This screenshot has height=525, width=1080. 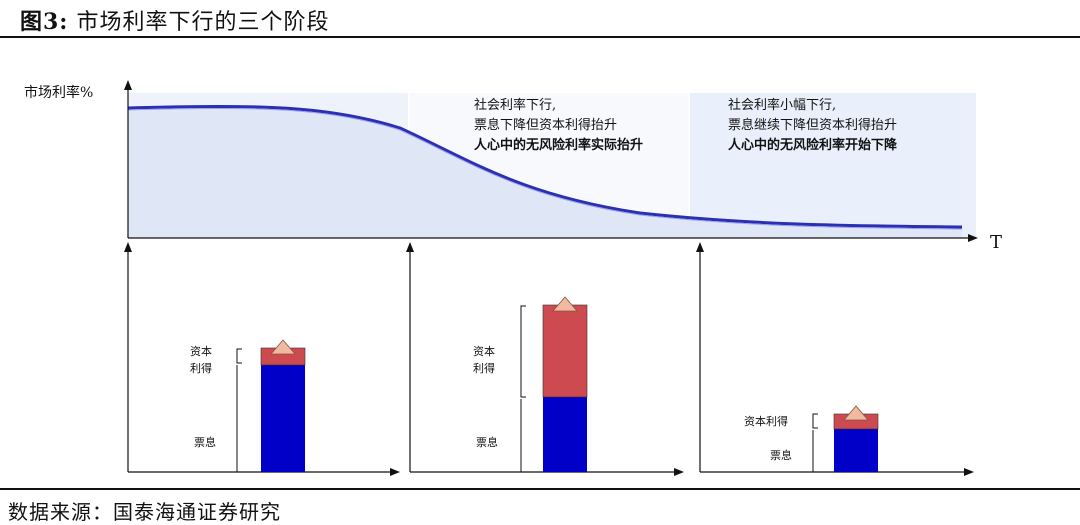 I want to click on panel-3-capital-label: 资本利得, so click(x=766, y=421).